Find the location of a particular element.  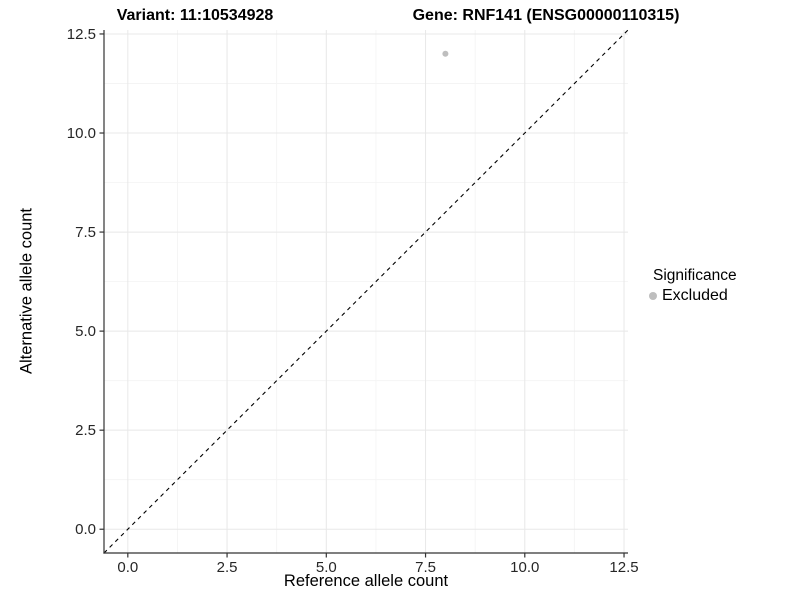

legend-title: Significance is located at coordinates (695, 275).